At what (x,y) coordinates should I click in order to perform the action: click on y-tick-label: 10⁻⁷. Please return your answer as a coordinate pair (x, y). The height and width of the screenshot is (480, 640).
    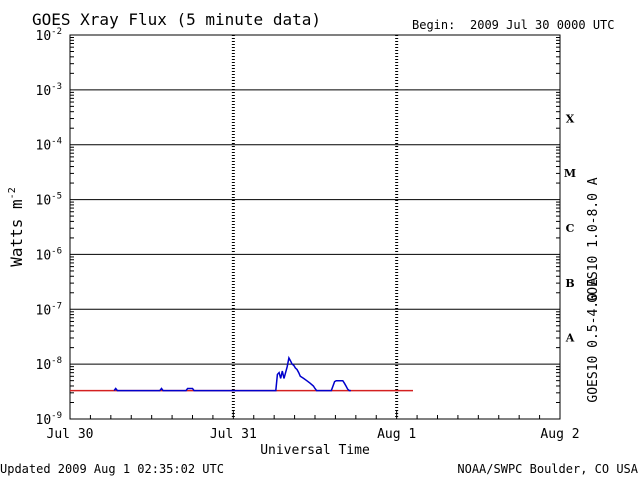
    Looking at the image, I should click on (49, 309).